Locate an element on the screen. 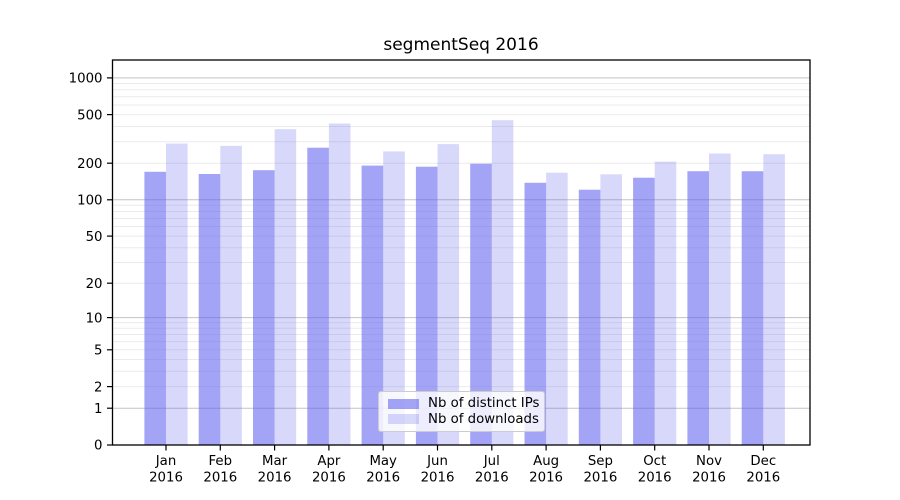 This screenshot has width=900, height=500. y-tick-label: 5 is located at coordinates (98, 350).